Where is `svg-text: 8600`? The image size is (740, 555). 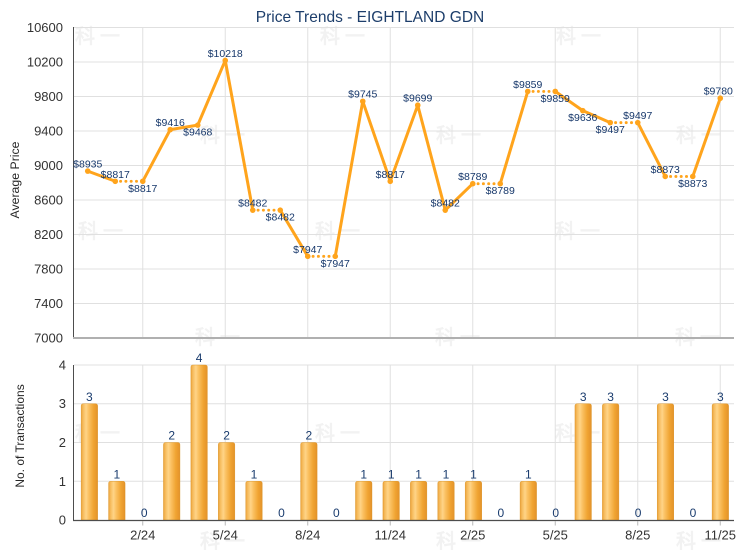 svg-text: 8600 is located at coordinates (48, 200).